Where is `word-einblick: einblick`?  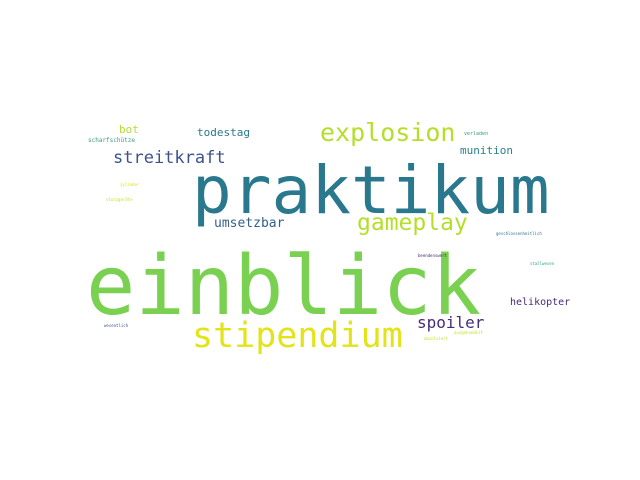
word-einblick: einblick is located at coordinates (283, 286).